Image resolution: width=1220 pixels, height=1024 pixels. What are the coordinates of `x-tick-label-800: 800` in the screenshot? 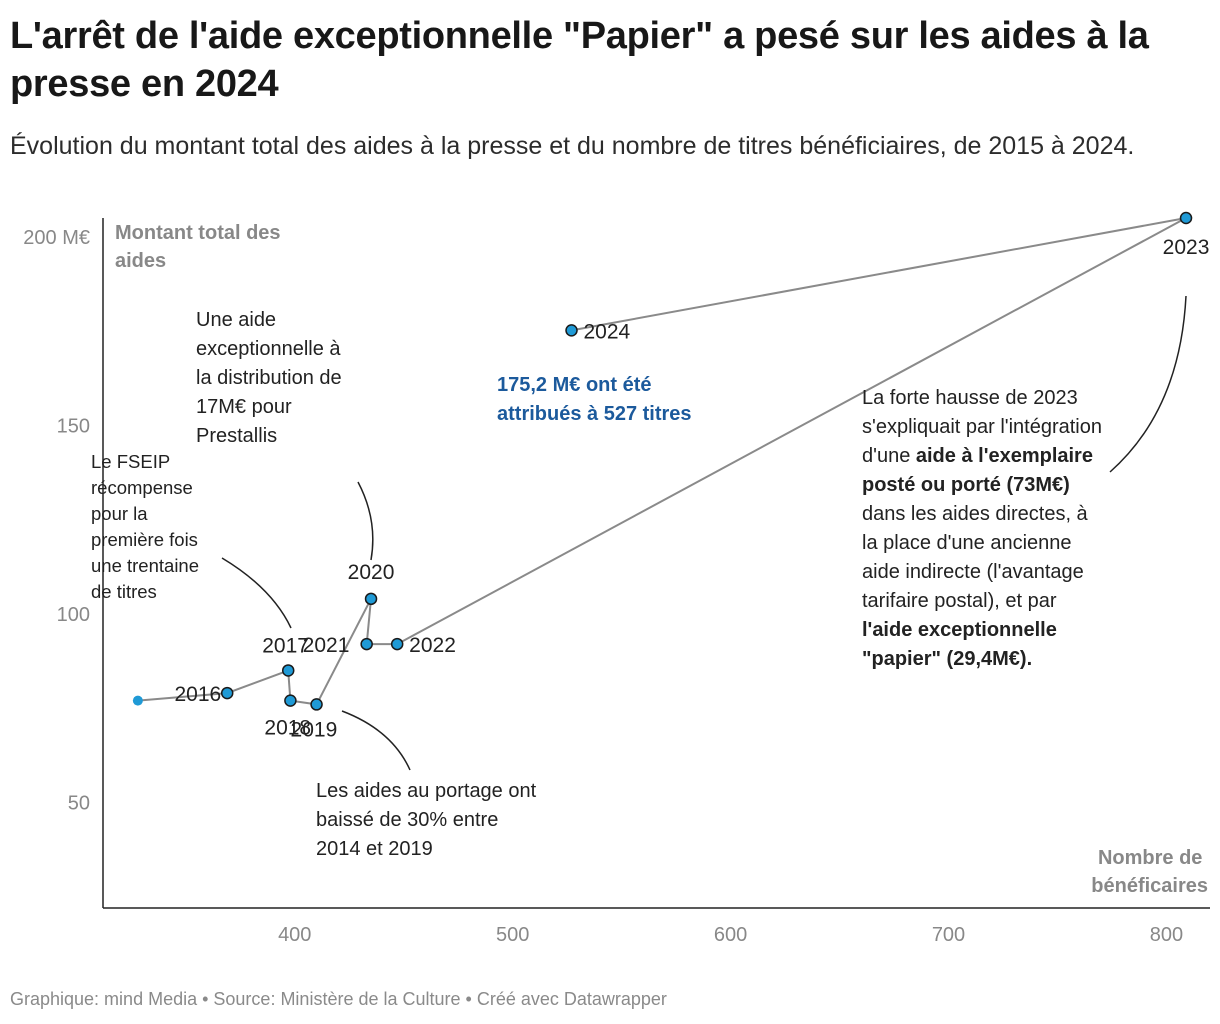 It's located at (1166, 935).